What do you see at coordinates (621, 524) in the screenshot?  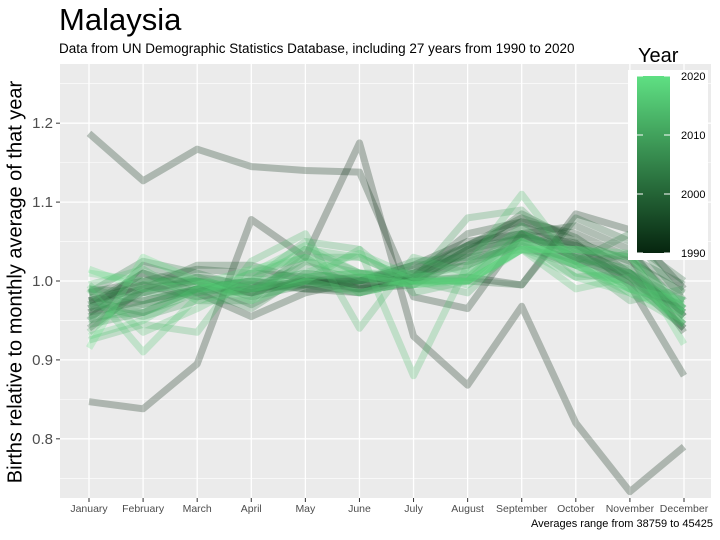 I see `chart-caption: Averages range from 38759 to 45425` at bounding box center [621, 524].